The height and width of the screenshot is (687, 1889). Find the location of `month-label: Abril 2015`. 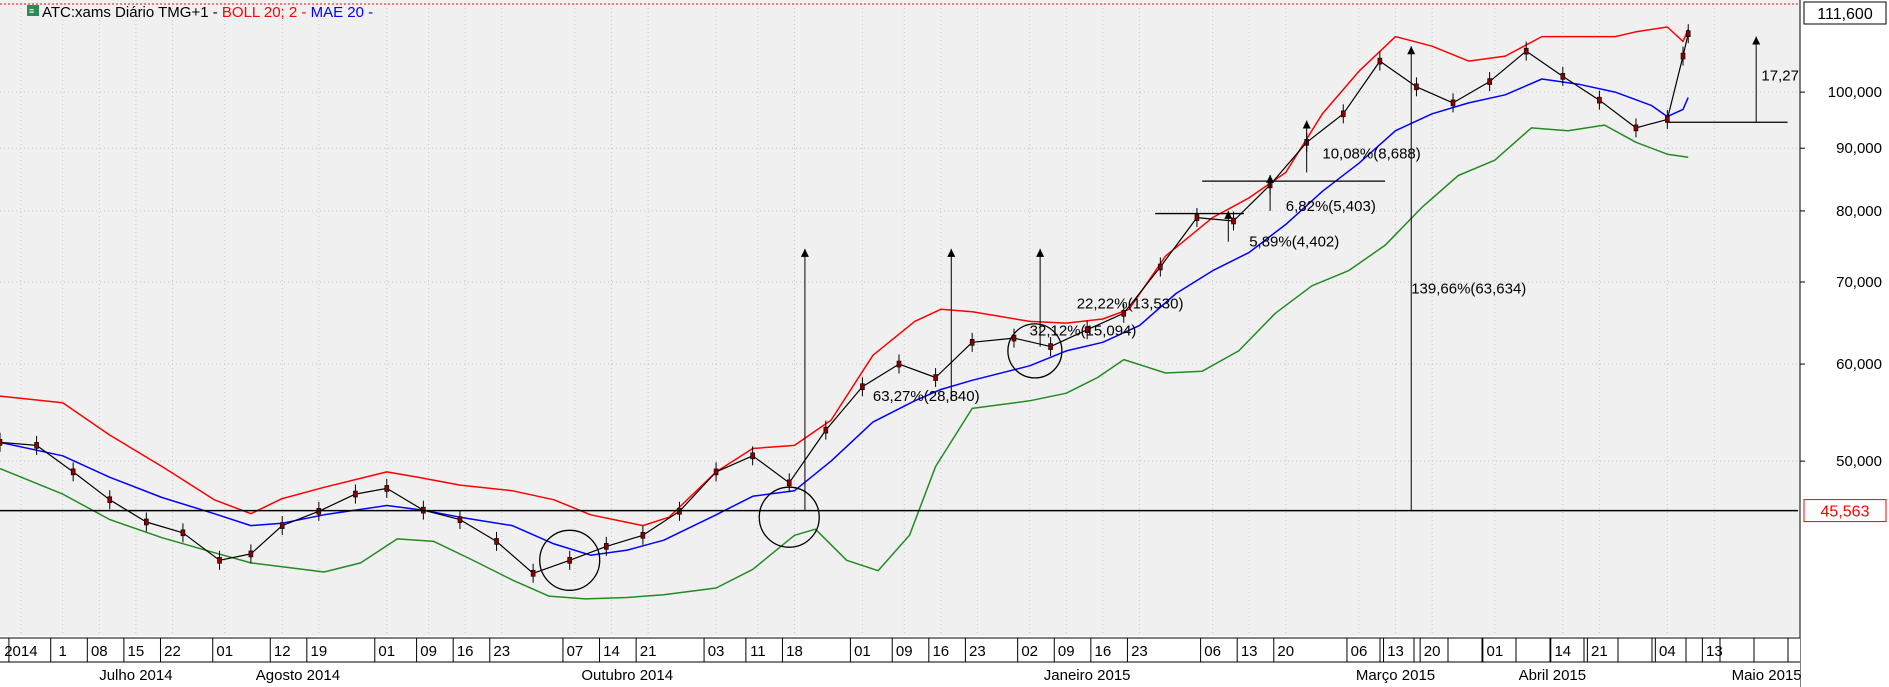

month-label: Abril 2015 is located at coordinates (1553, 675).